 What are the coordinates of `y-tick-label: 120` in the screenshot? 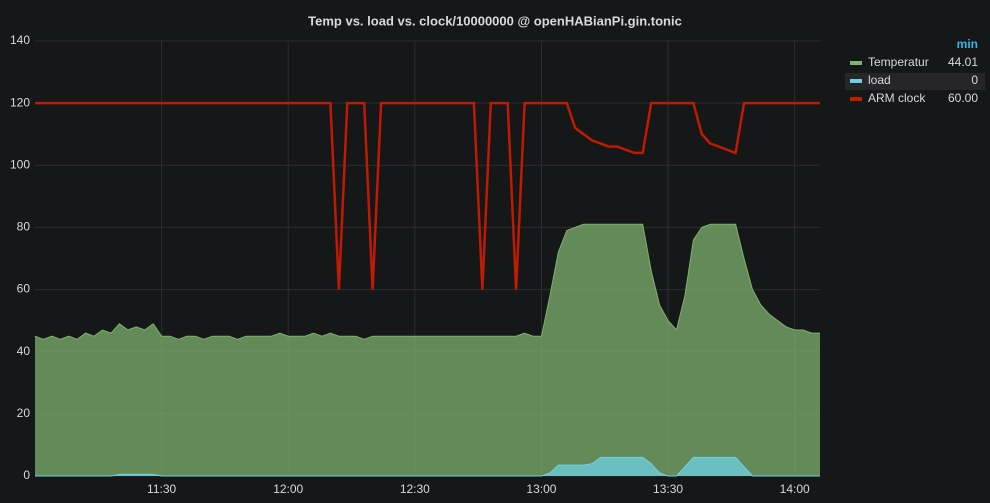 It's located at (20, 102).